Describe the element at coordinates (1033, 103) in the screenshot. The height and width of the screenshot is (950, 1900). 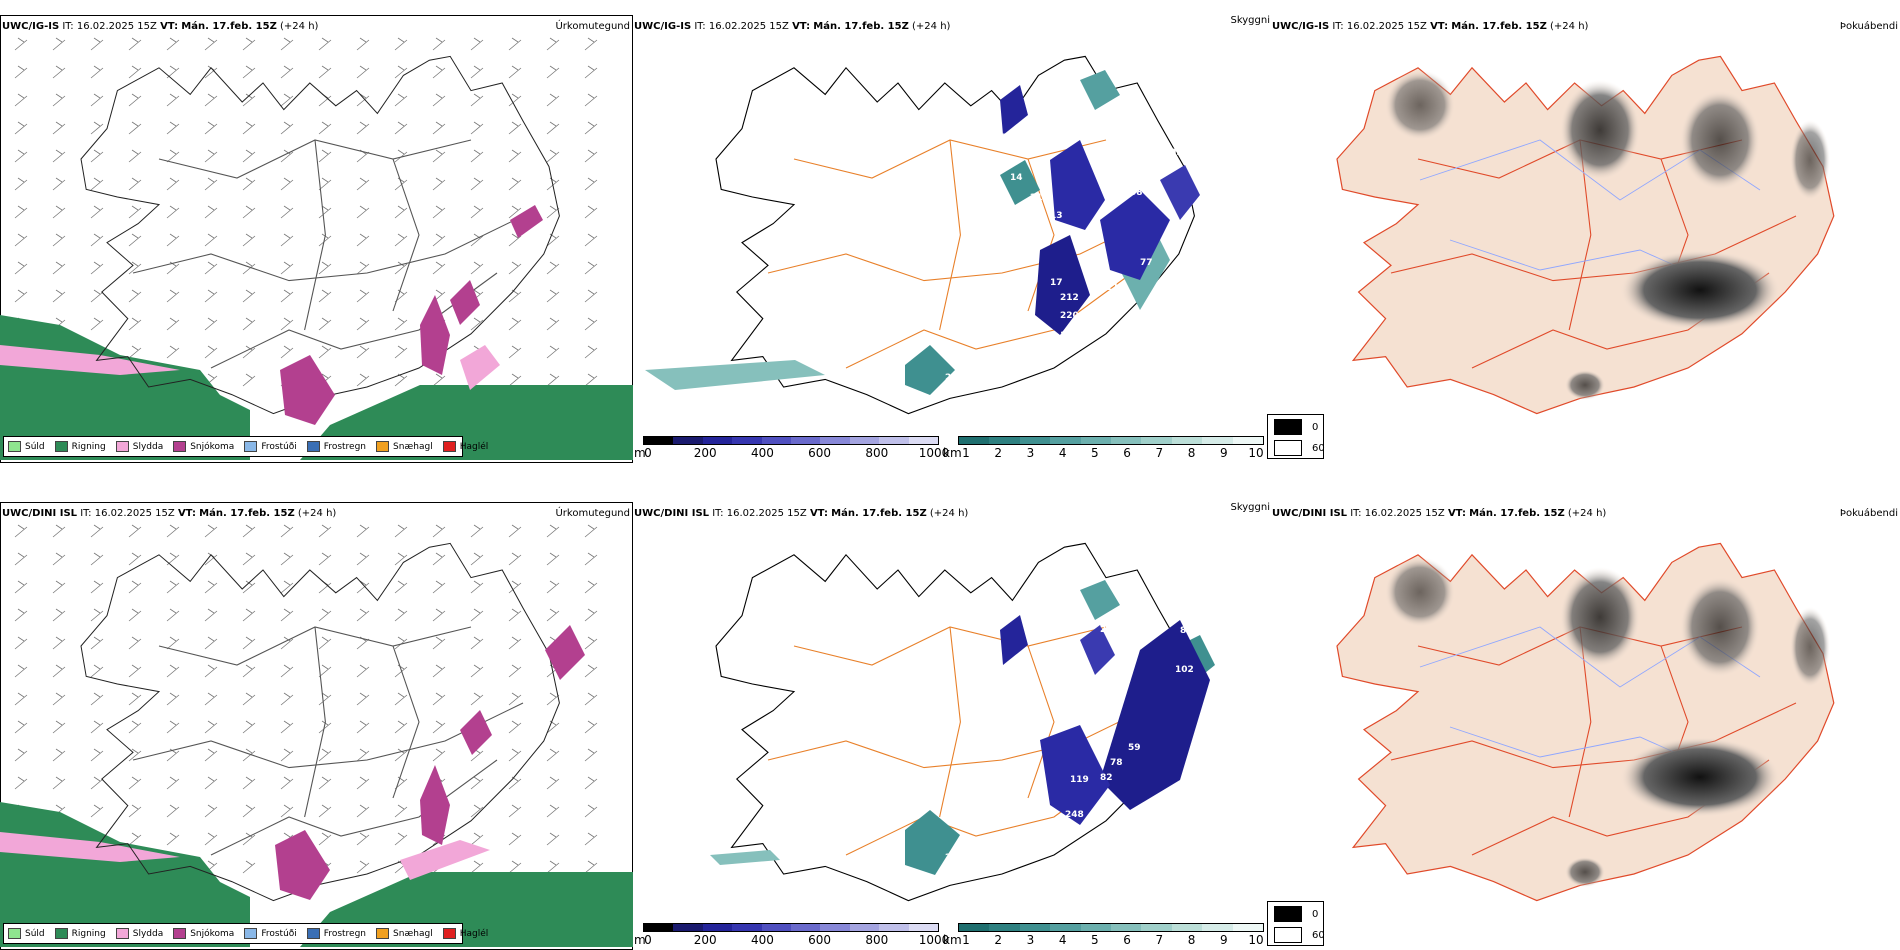
I see `ceiling-value-label: 2` at that location.